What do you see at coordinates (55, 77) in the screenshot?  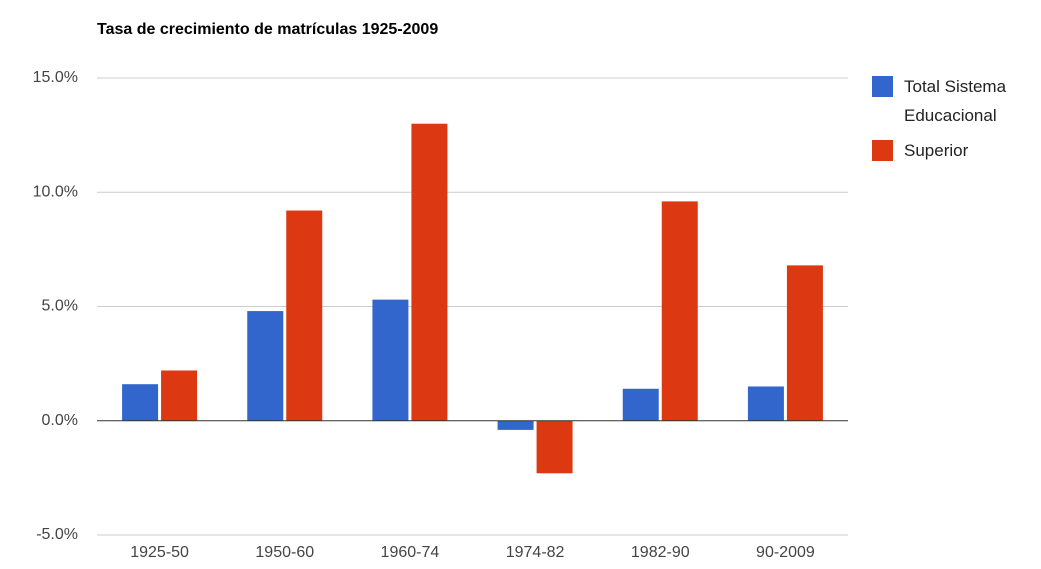 I see `y-tick-label: 15.0%` at bounding box center [55, 77].